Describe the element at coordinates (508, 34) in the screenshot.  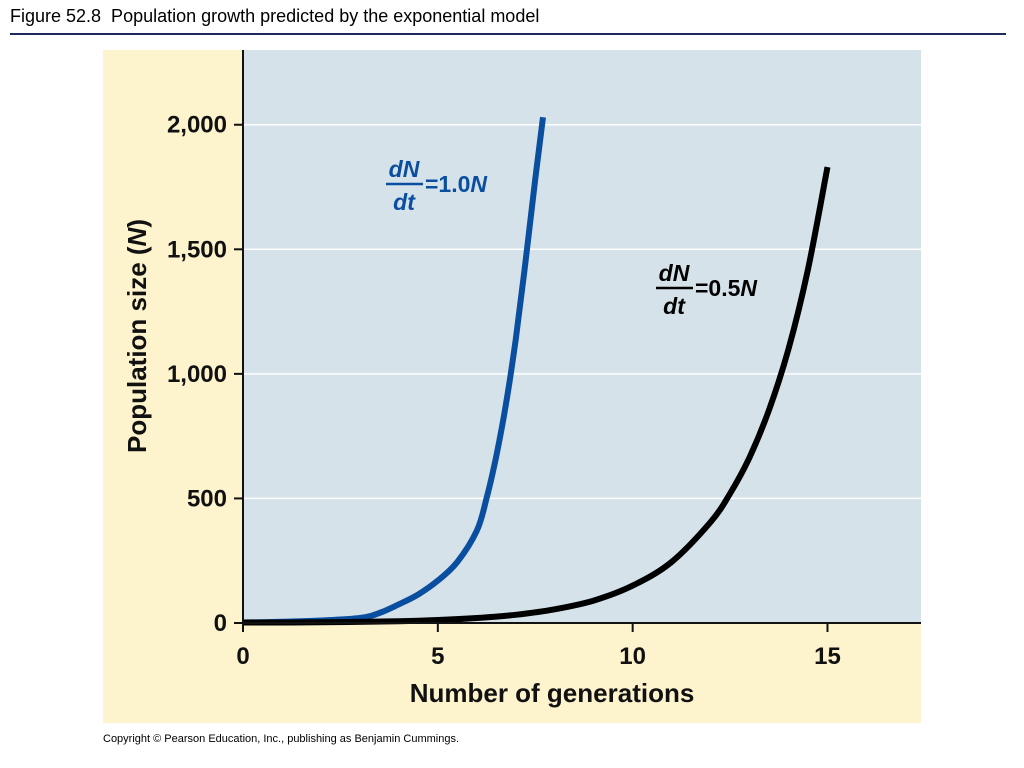
I see `title-rule` at that location.